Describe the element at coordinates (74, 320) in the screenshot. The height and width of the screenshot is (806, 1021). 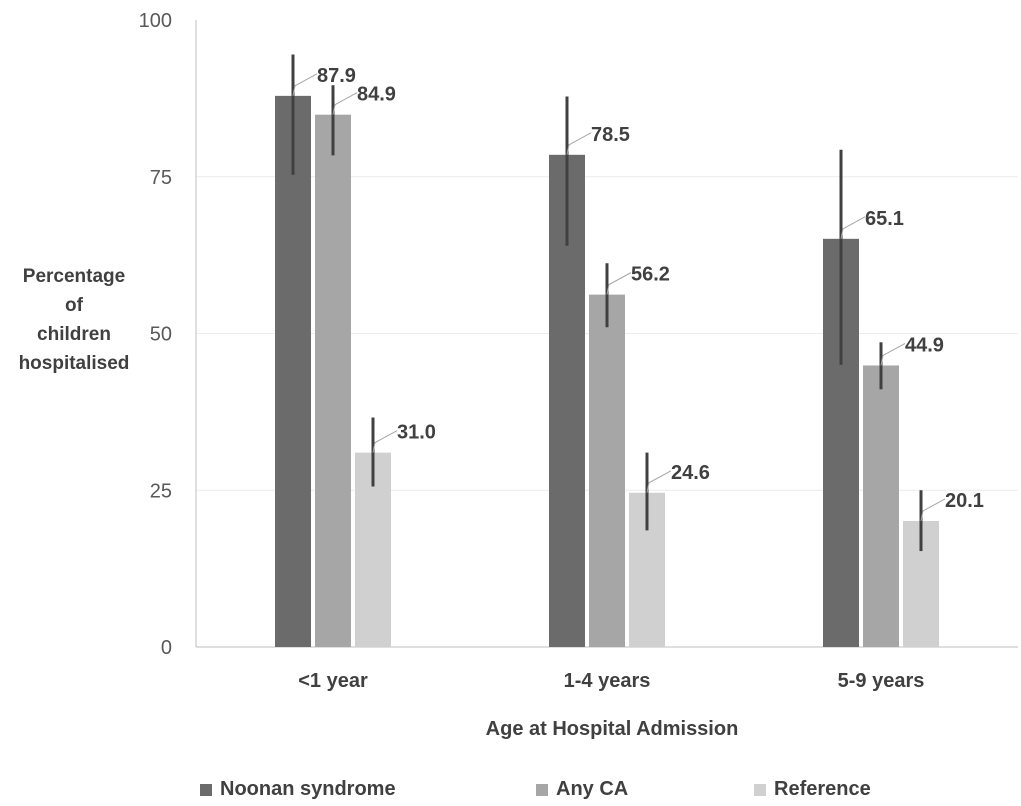
I see `y-axis-label: Percentage of children hospitalised` at that location.